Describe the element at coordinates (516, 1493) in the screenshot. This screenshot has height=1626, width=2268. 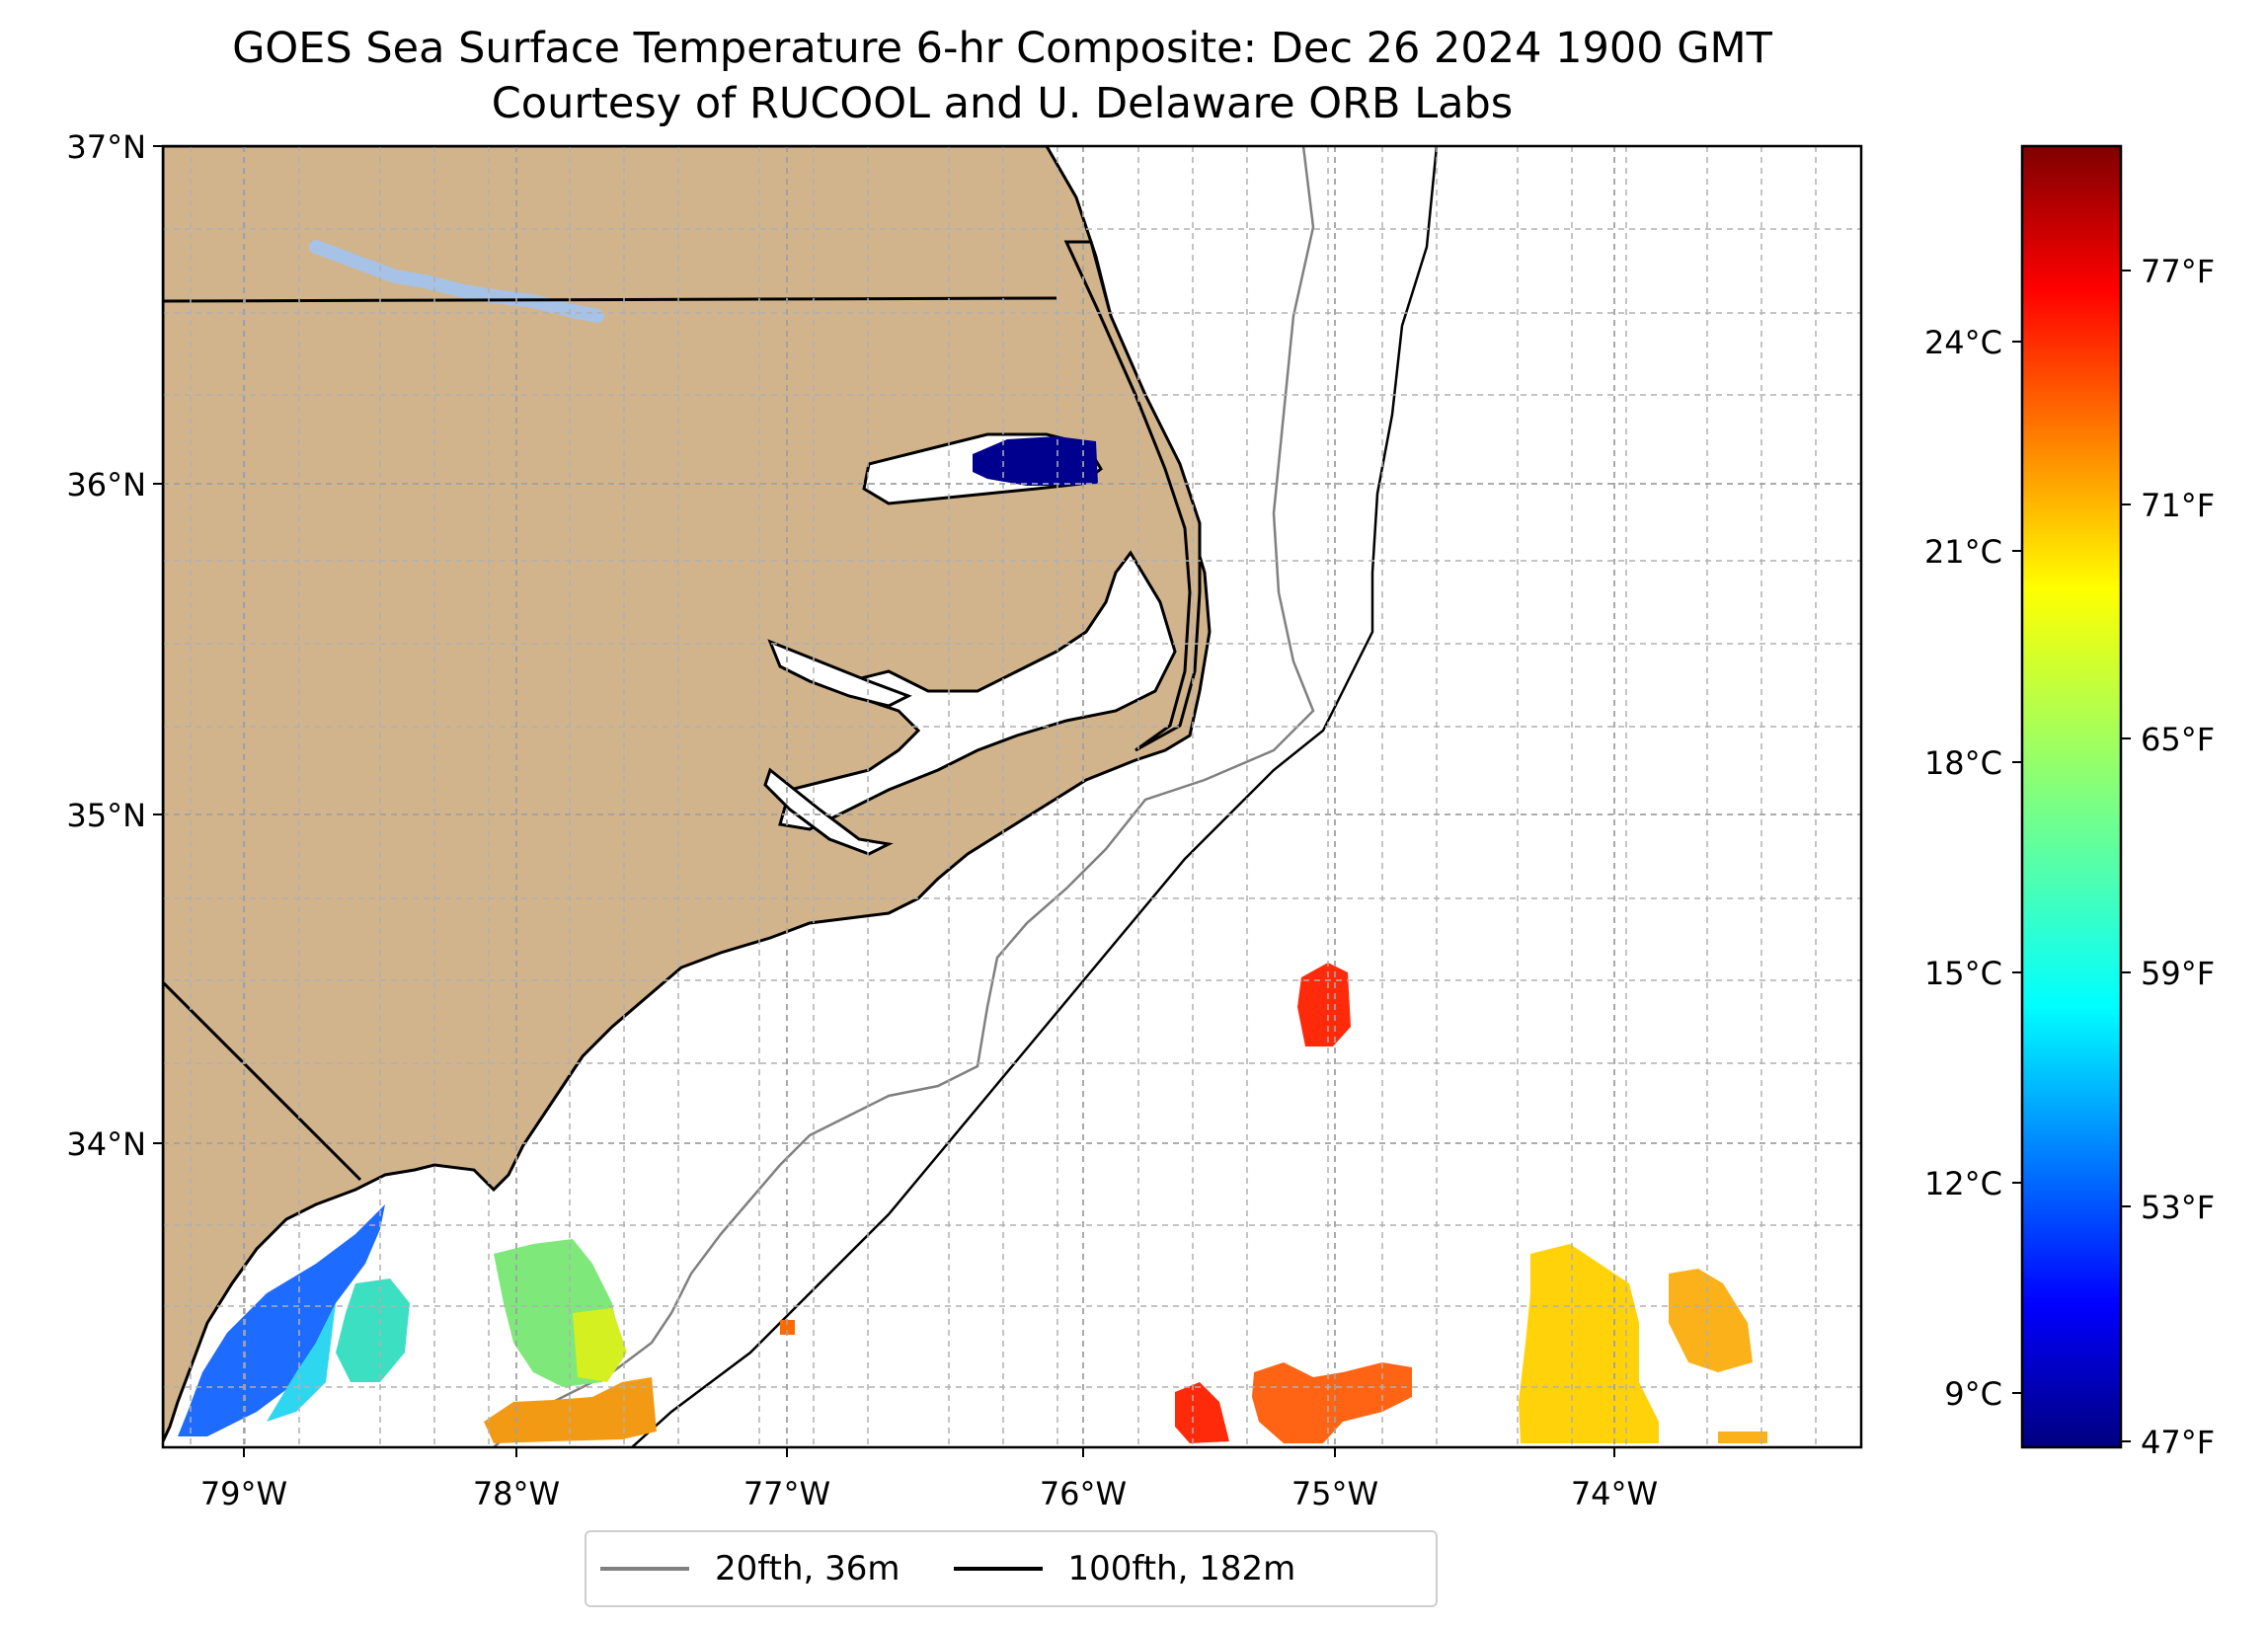
I see `lon-label-78w: 78°W` at that location.